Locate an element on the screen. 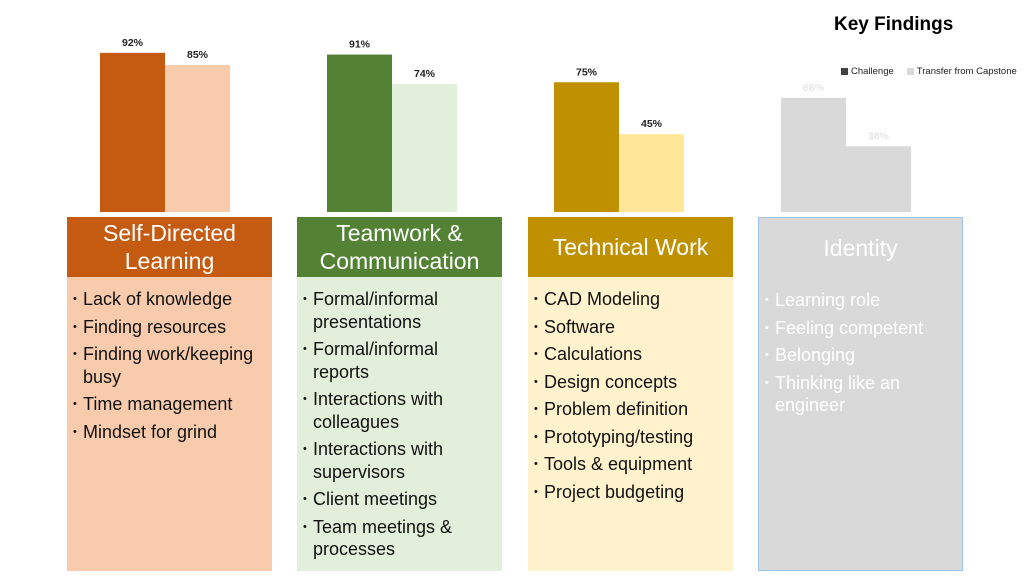  legend-label-challenge: Challenge is located at coordinates (872, 71).